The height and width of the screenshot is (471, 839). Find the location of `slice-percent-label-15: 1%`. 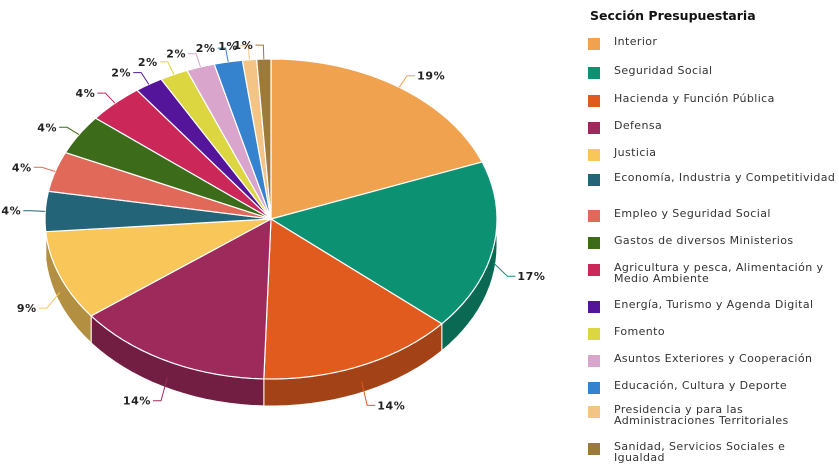

slice-percent-label-15: 1% is located at coordinates (244, 45).